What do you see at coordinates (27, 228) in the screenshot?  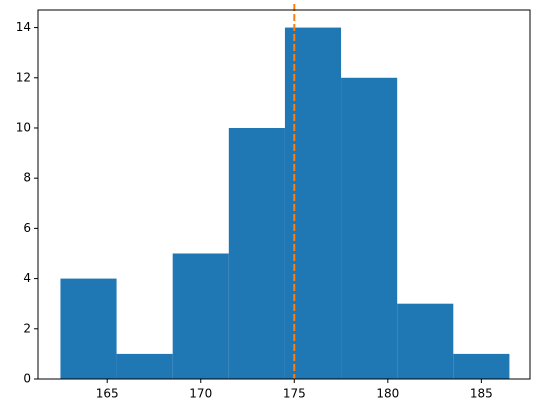 I see `y-tick-label: 6` at bounding box center [27, 228].